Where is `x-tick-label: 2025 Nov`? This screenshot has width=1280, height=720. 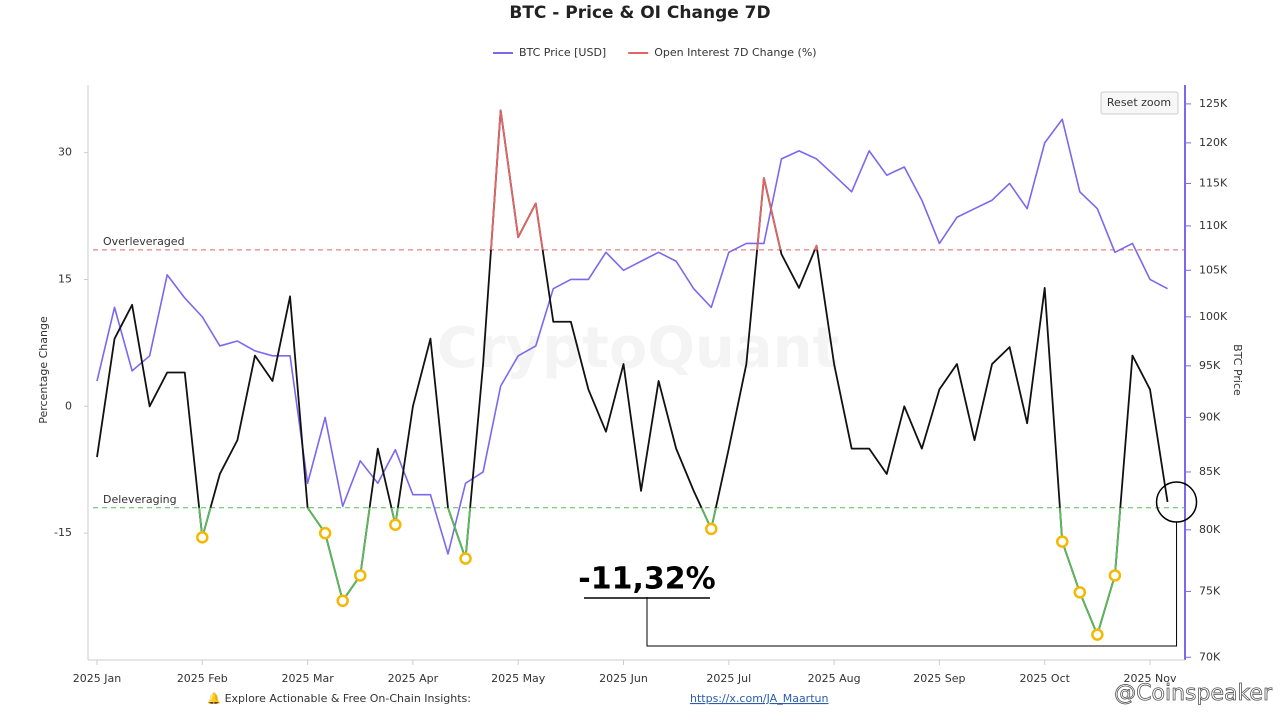
x-tick-label: 2025 Nov is located at coordinates (1150, 678).